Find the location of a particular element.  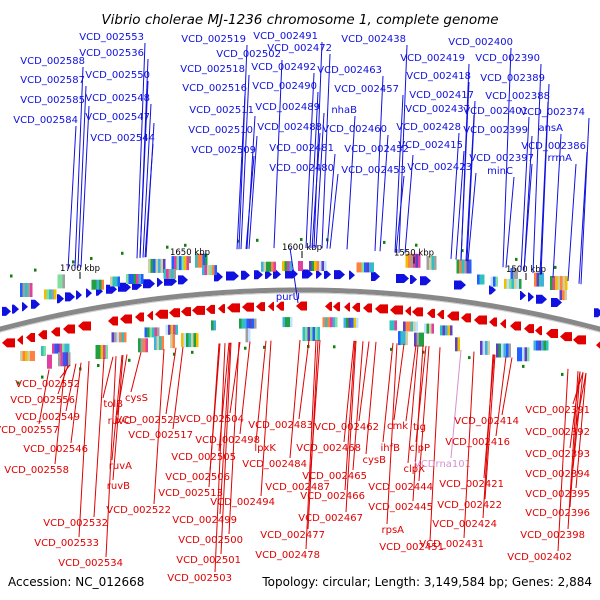

gene-label: ihfB is located at coordinates (391, 448).